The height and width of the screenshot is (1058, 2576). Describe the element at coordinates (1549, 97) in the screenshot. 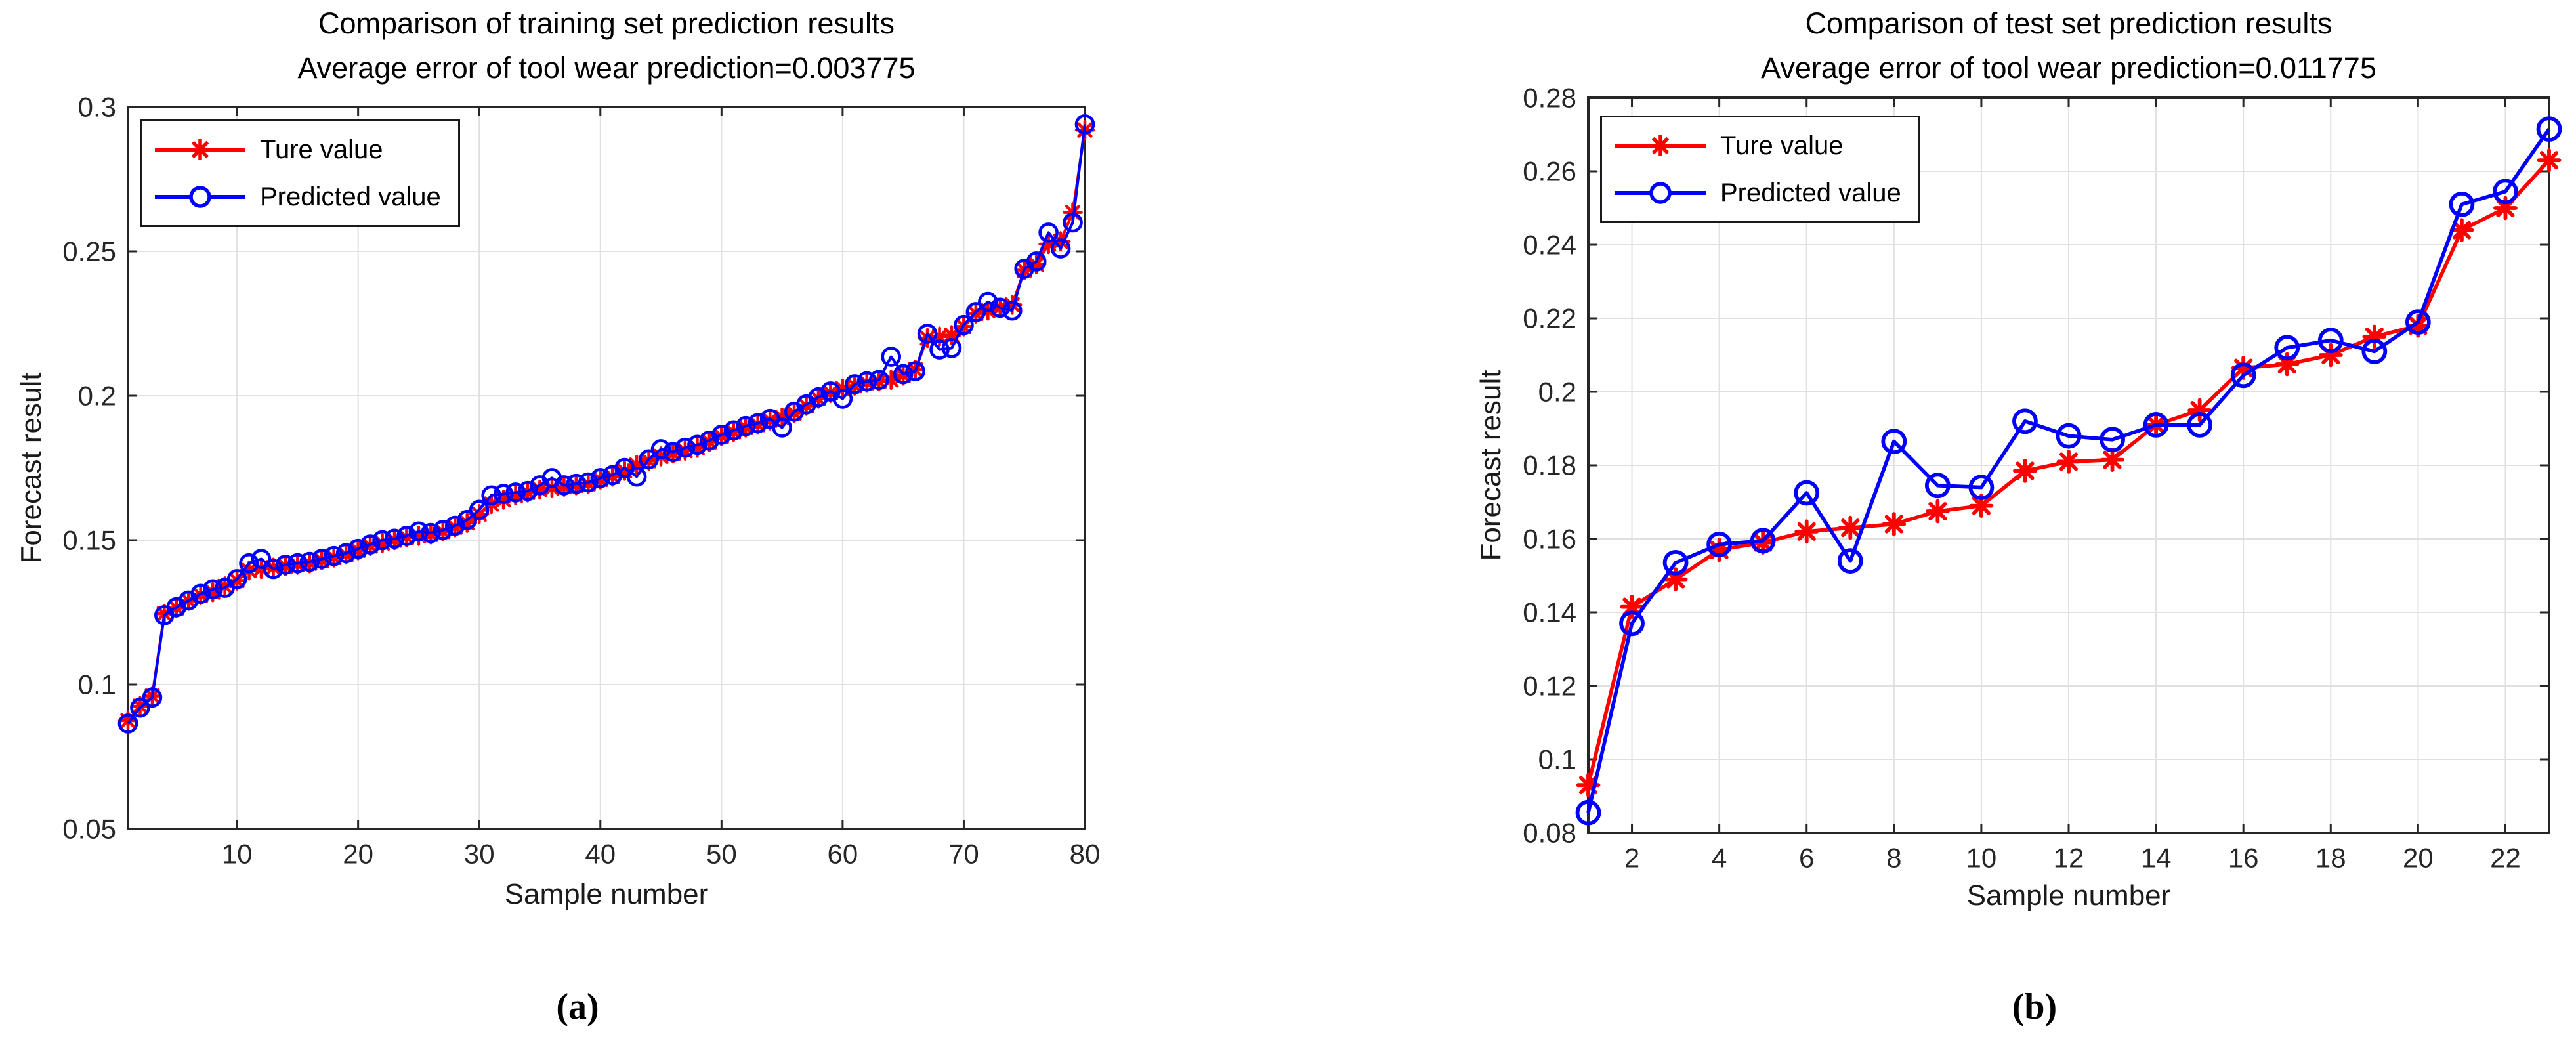

I see `y-tick-label: 0.28` at that location.